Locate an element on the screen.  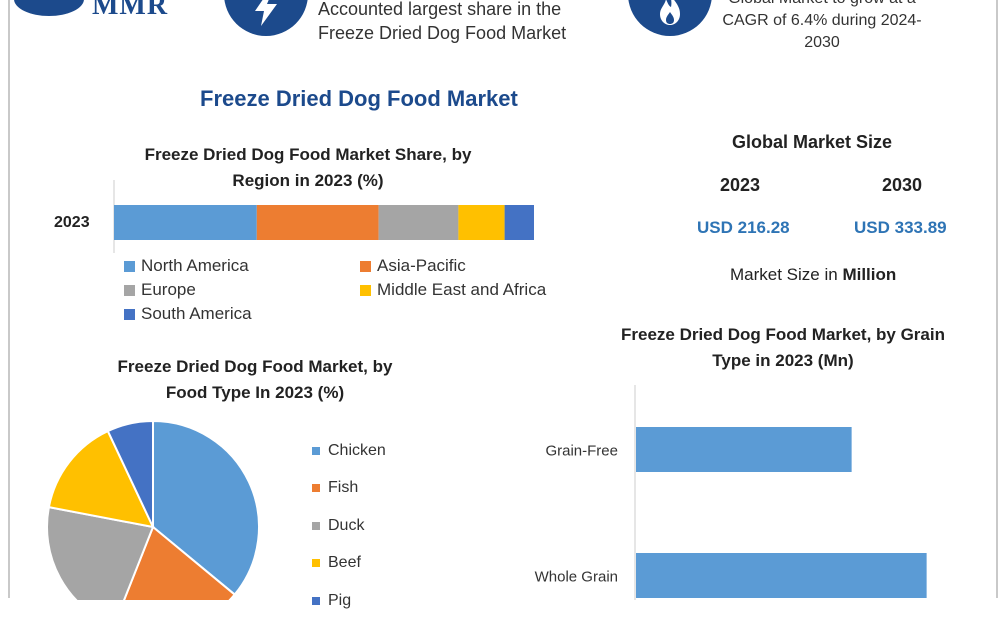
pie-legend-item-fish: Fish is located at coordinates (349, 489).